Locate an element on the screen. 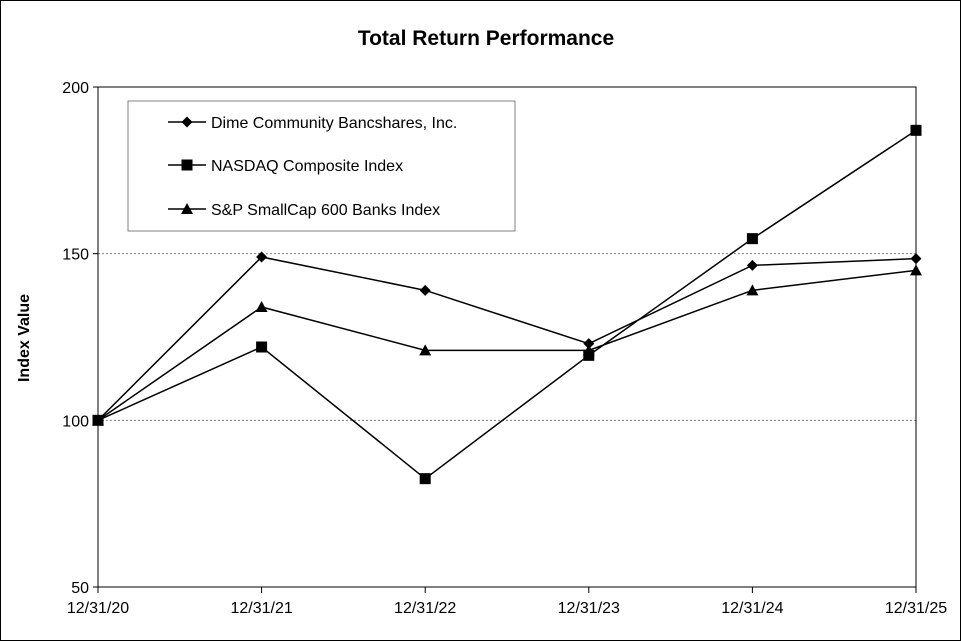  x-tick-label: 12/31/23 is located at coordinates (589, 608).